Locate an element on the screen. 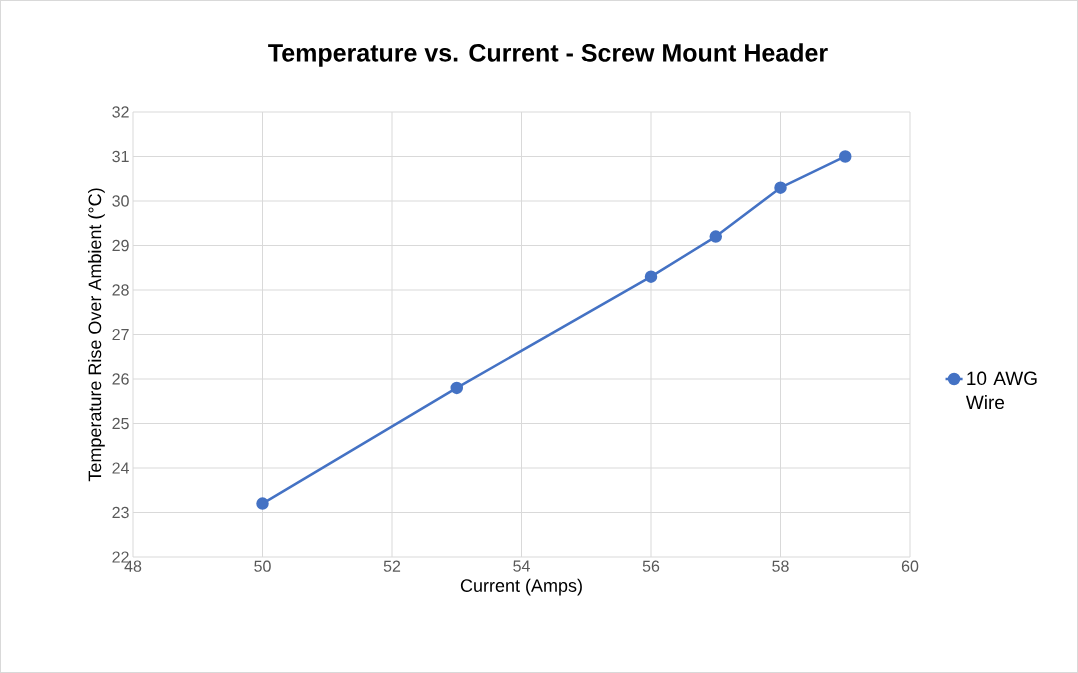 The image size is (1078, 673). x-tick-label: 50 is located at coordinates (262, 566).